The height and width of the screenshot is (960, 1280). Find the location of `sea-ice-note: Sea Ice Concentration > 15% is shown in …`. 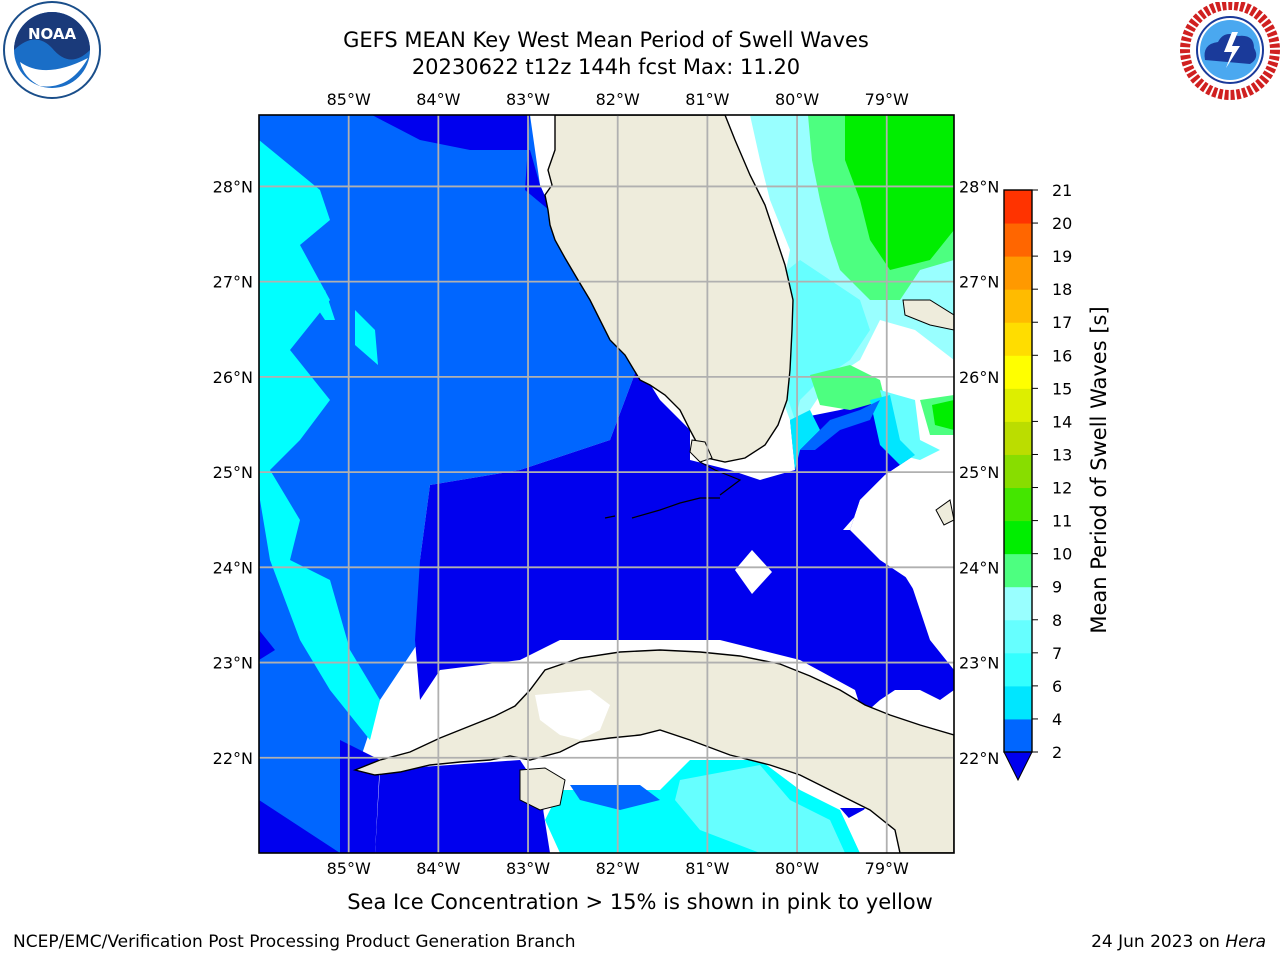

sea-ice-note: Sea Ice Concentration > 15% is shown in … is located at coordinates (640, 902).